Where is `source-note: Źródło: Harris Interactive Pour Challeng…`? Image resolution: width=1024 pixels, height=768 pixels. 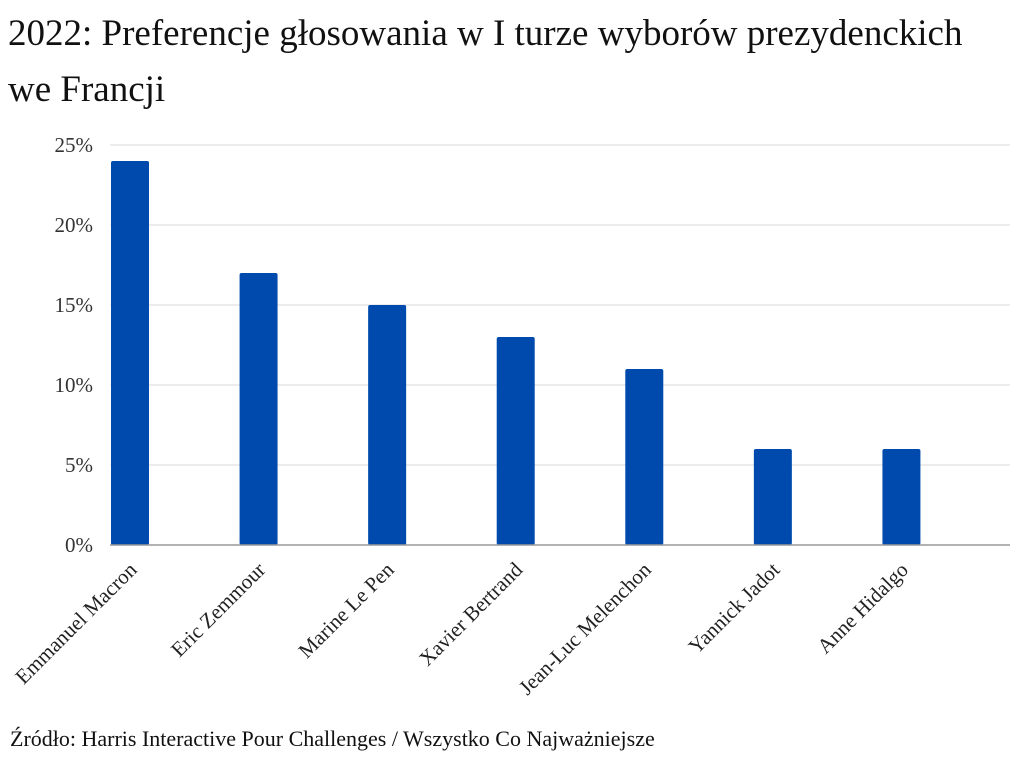
source-note: Źródło: Harris Interactive Pour Challeng… is located at coordinates (332, 738).